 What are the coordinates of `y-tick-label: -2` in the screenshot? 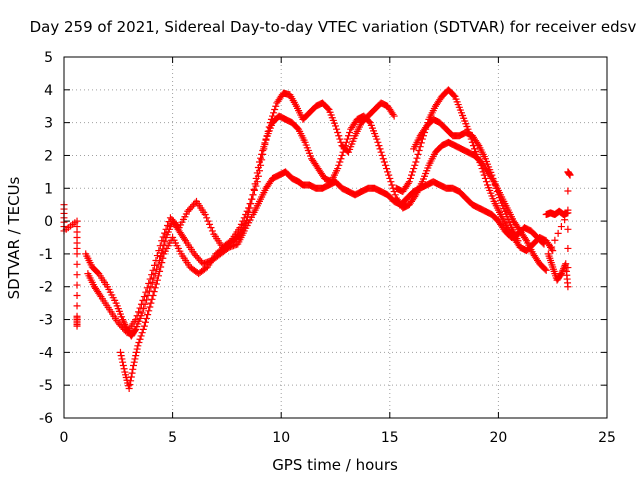 It's located at (46, 288).